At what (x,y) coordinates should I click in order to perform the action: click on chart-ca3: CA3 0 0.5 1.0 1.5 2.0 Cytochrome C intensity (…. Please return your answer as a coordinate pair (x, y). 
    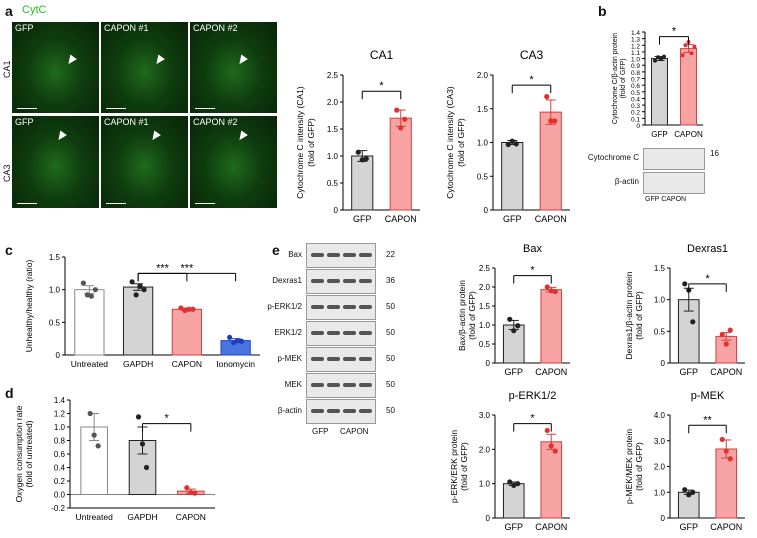
    Looking at the image, I should click on (507, 136).